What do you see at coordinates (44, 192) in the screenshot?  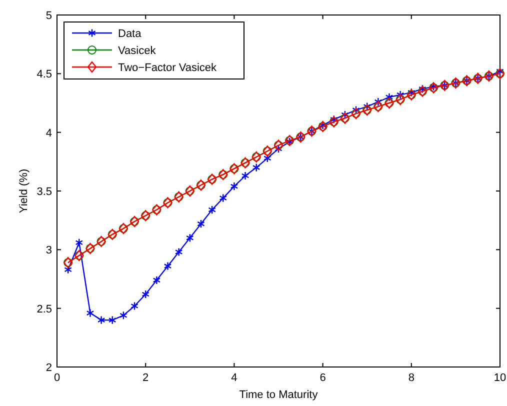 I see `y-tick-label: 3.5` at bounding box center [44, 192].